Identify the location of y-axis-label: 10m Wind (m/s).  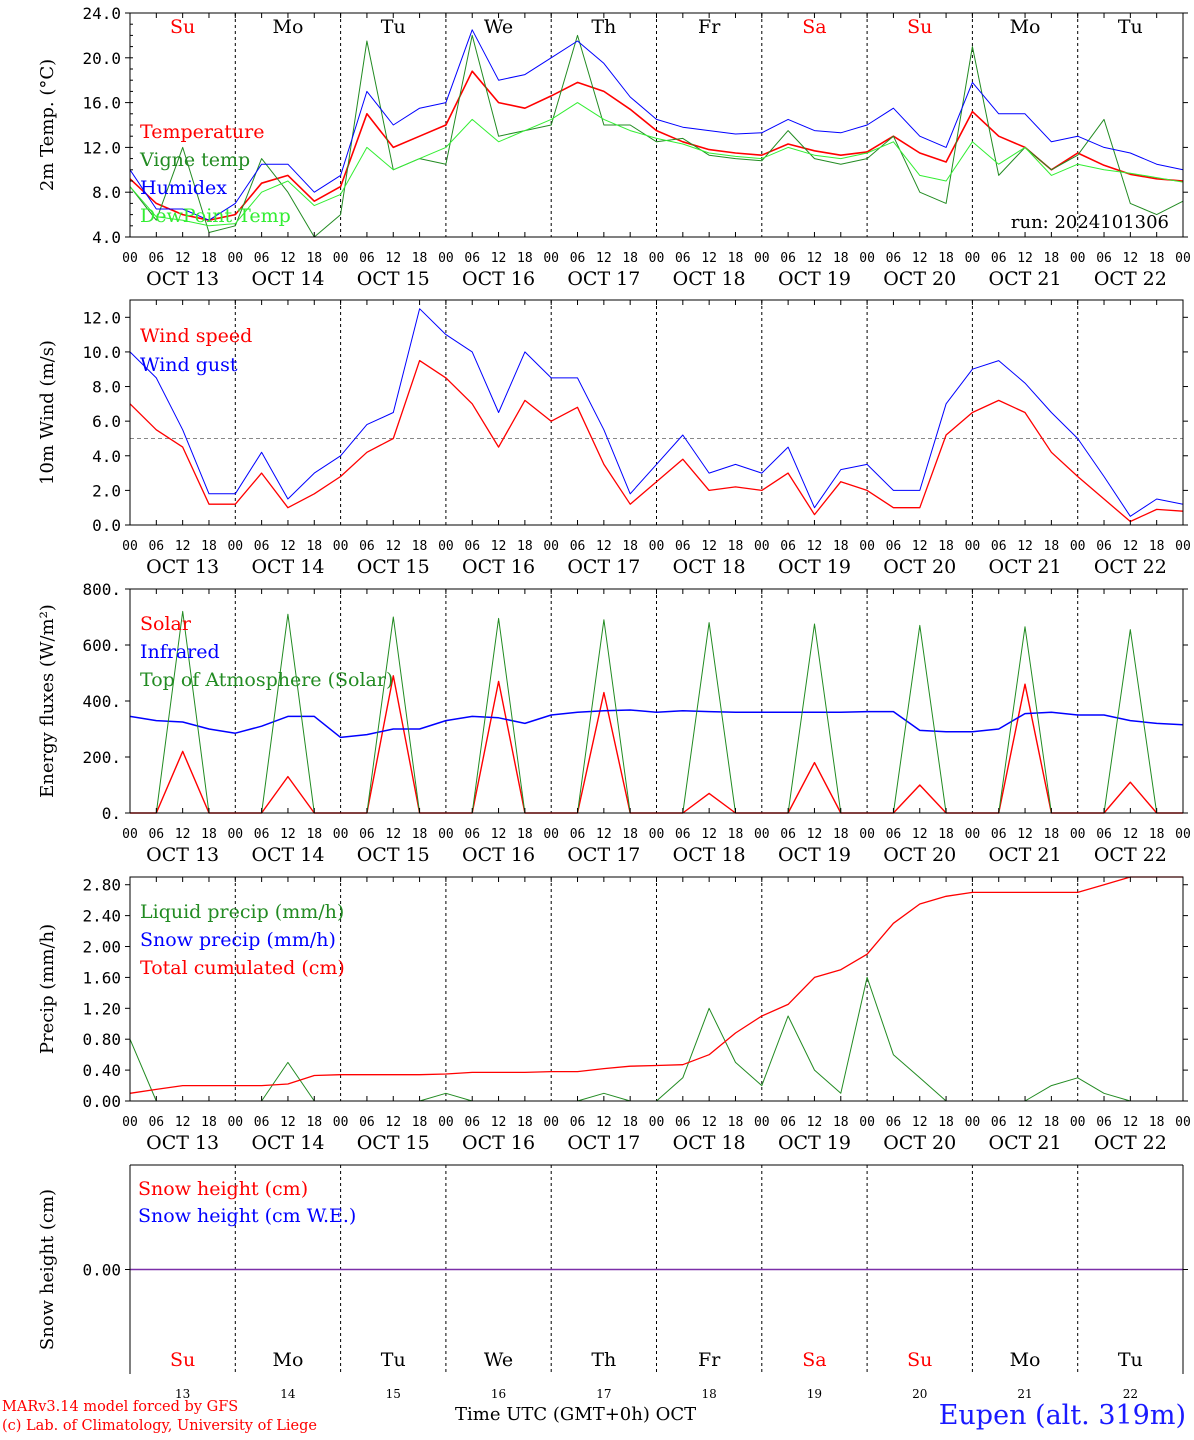
(47, 412).